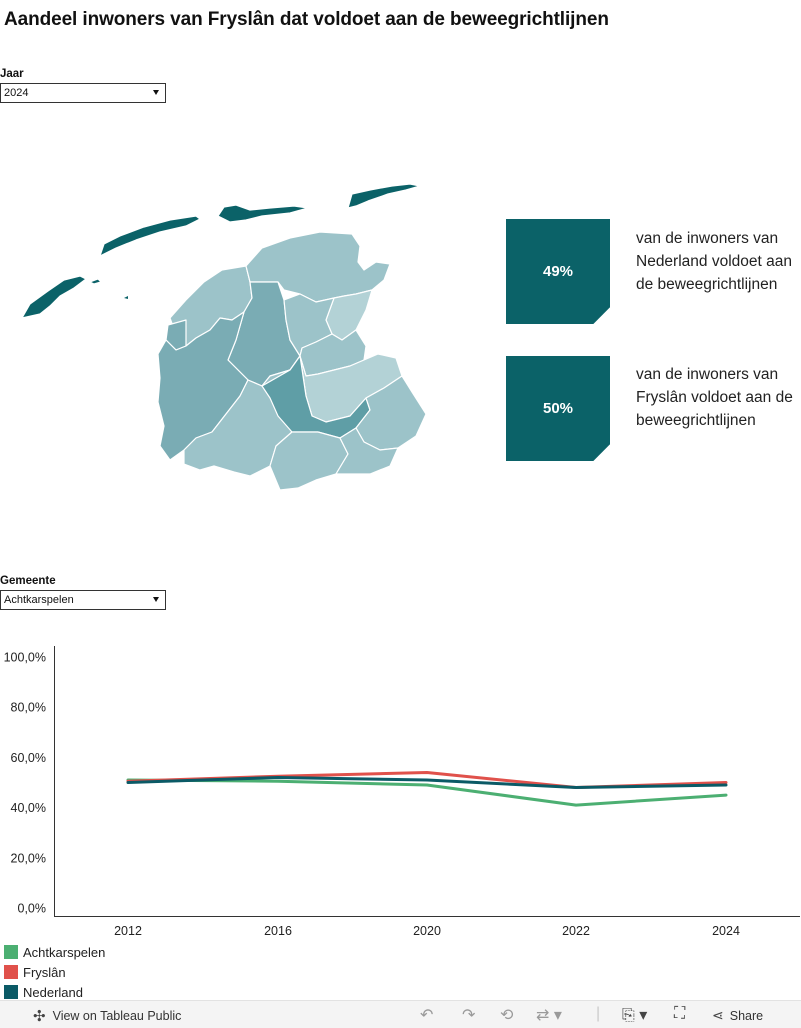 This screenshot has width=801, height=1028. I want to click on legend: Achtkarspelen Fryslân Nederland, so click(54, 972).